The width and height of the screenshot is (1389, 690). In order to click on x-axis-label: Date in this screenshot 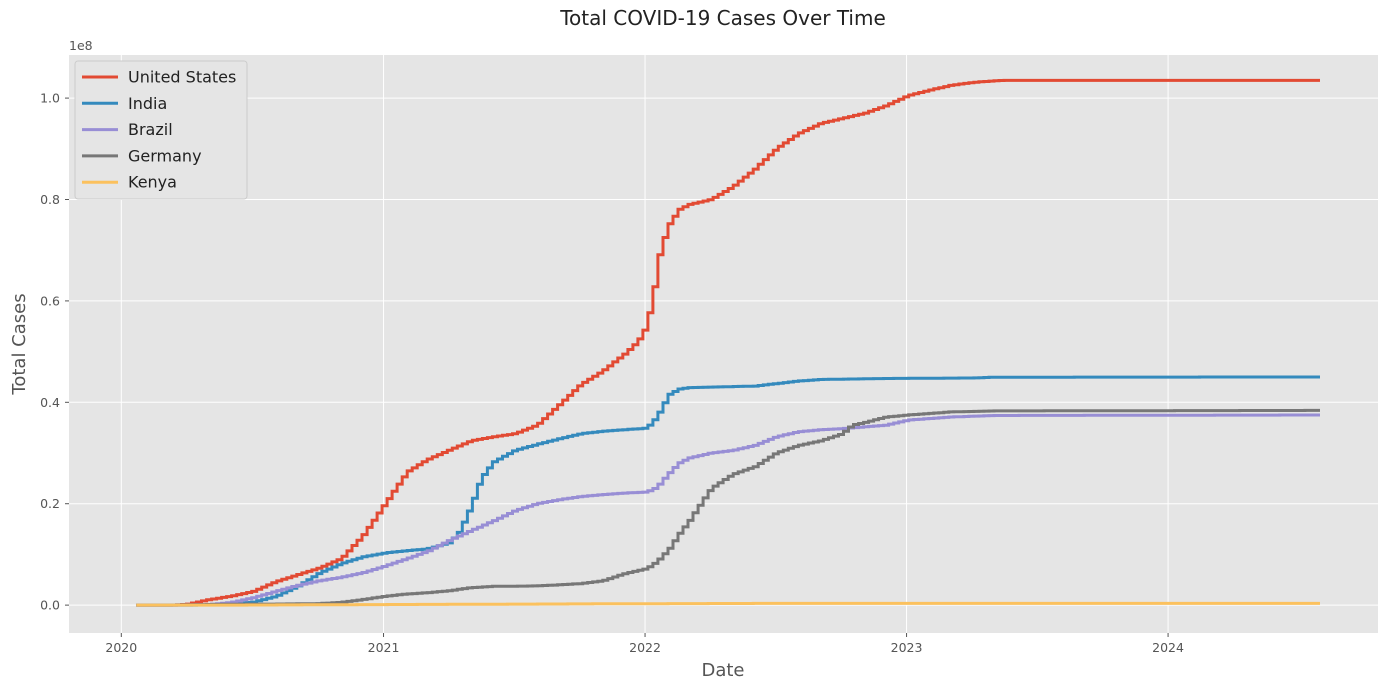, I will do `click(722, 670)`.